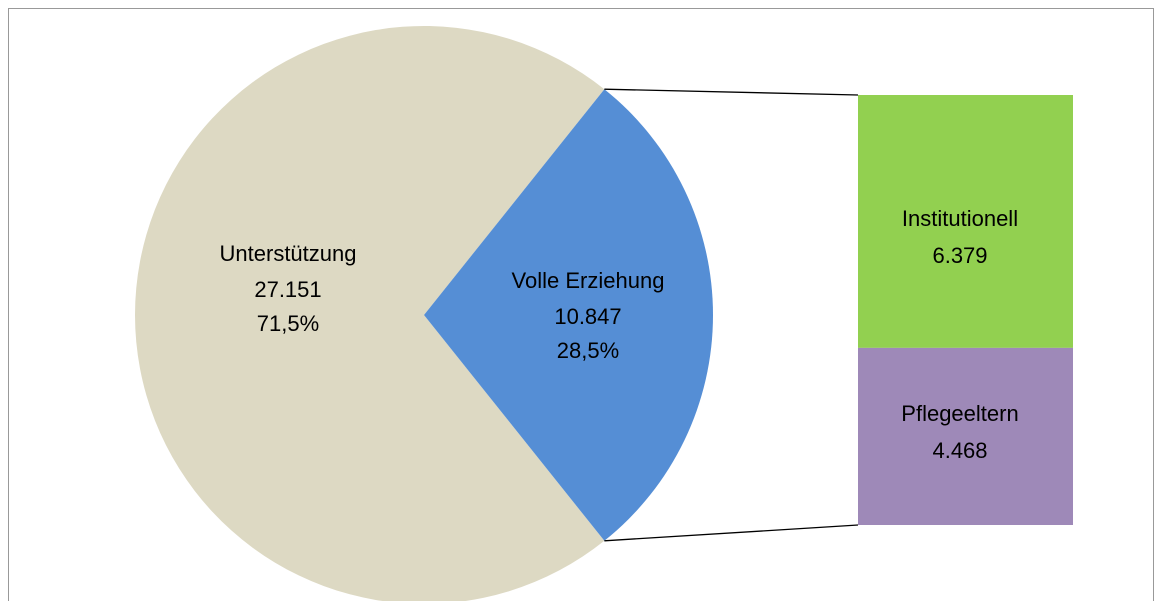  Describe the element at coordinates (959, 255) in the screenshot. I see `bar-value: 6.379` at that location.